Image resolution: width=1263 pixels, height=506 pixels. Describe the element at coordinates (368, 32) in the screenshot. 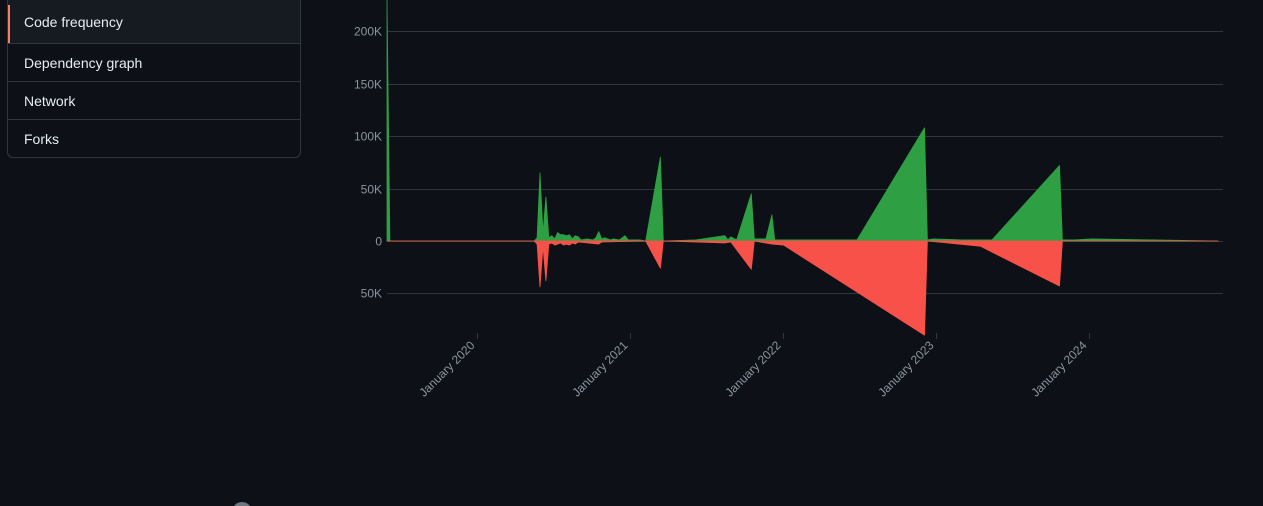

I see `y-tick-label: 200K` at that location.